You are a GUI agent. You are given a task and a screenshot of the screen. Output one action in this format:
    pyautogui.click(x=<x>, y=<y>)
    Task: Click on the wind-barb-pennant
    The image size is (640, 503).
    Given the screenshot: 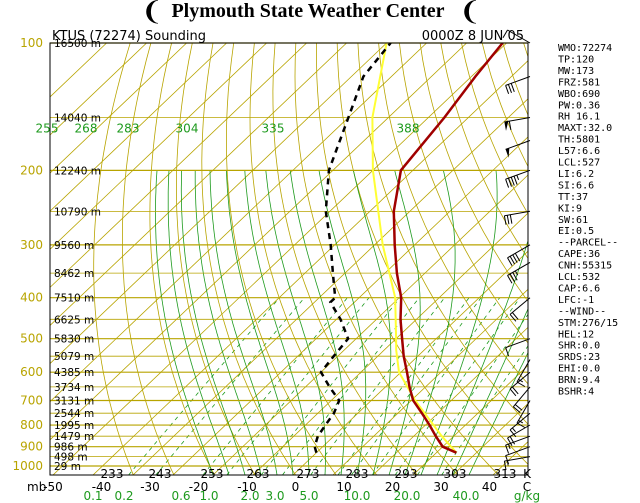 What is the action you would take?
    pyautogui.click(x=506, y=126)
    